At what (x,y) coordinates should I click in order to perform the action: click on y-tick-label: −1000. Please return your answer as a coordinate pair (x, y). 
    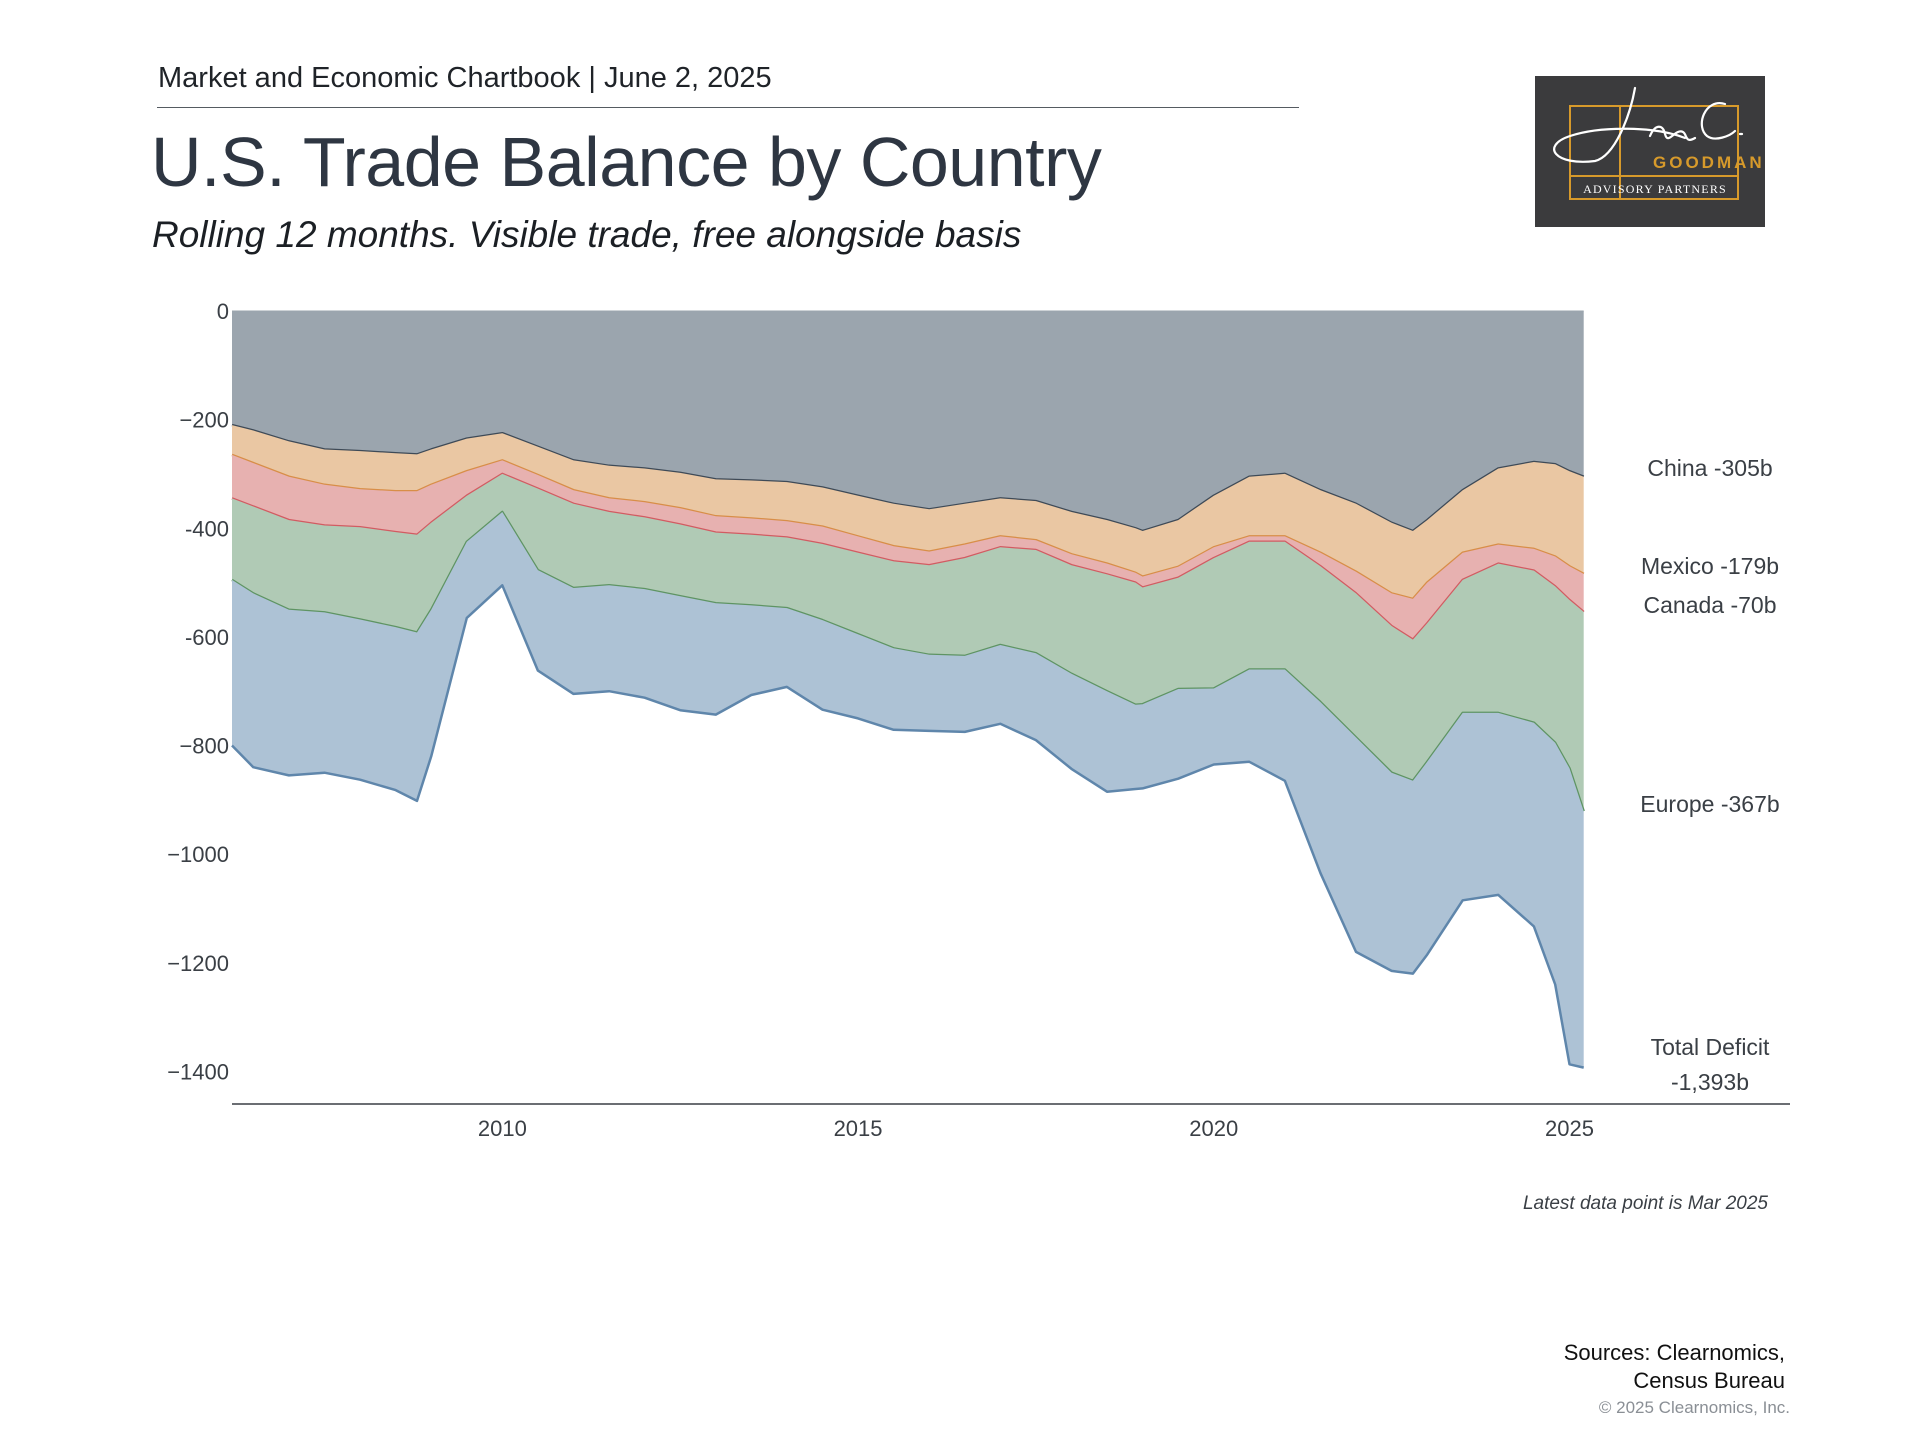
    Looking at the image, I should click on (198, 854).